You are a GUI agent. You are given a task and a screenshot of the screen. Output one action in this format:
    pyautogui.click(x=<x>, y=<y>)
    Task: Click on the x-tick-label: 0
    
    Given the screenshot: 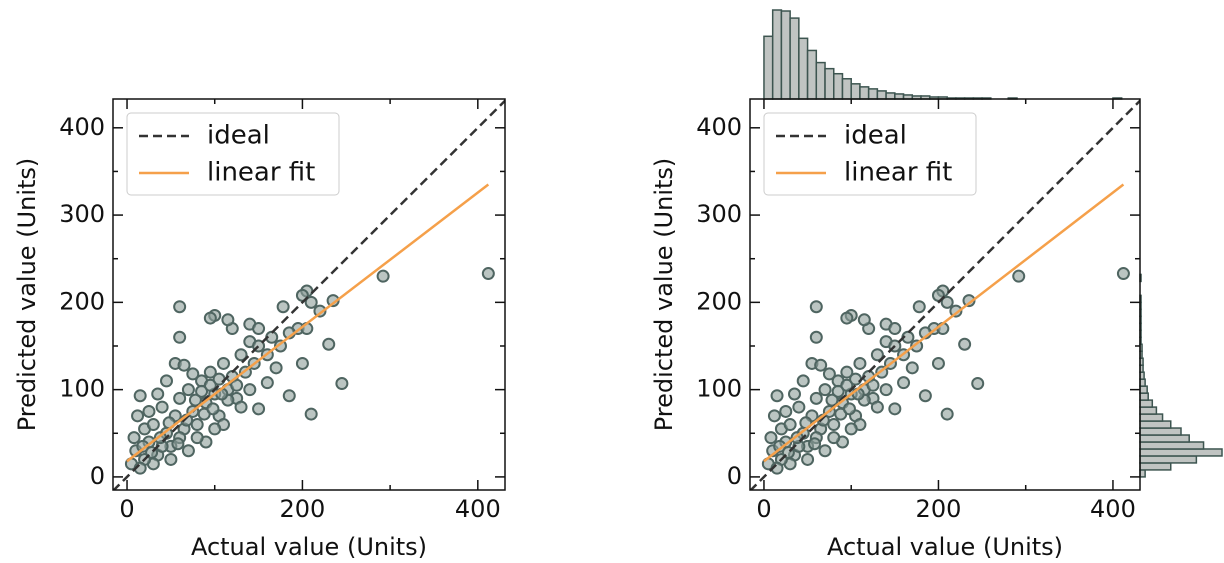 What is the action you would take?
    pyautogui.click(x=763, y=509)
    